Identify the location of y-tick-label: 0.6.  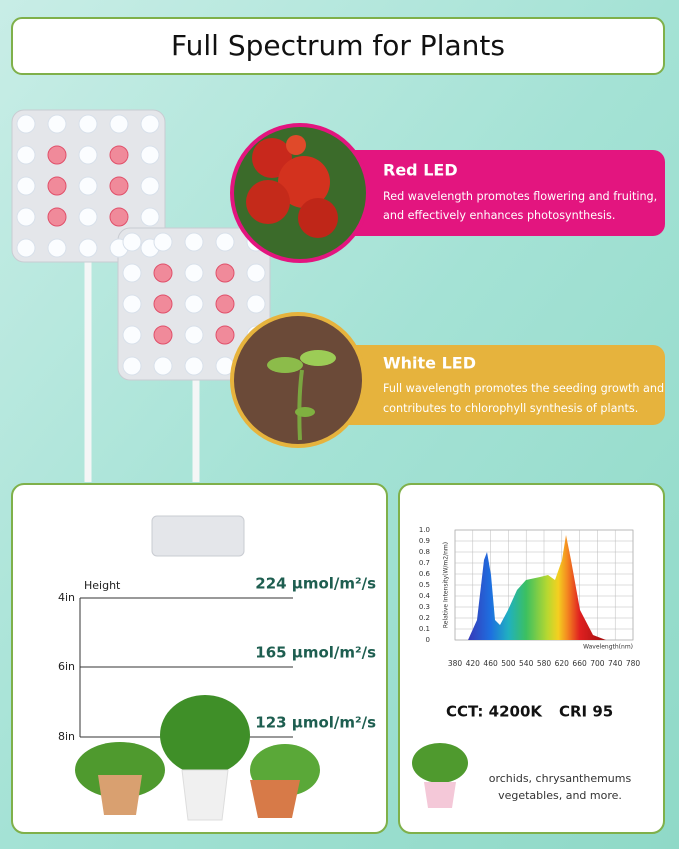
(425, 574).